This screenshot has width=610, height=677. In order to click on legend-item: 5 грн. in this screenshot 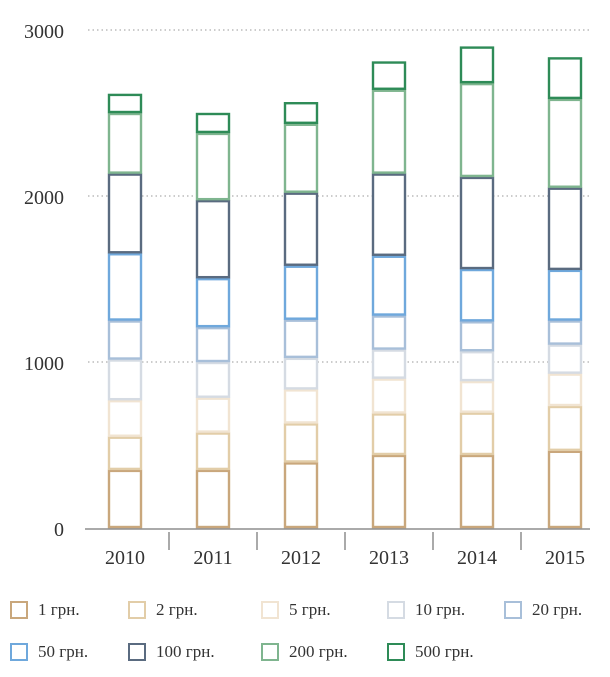, I will do `click(296, 610)`.